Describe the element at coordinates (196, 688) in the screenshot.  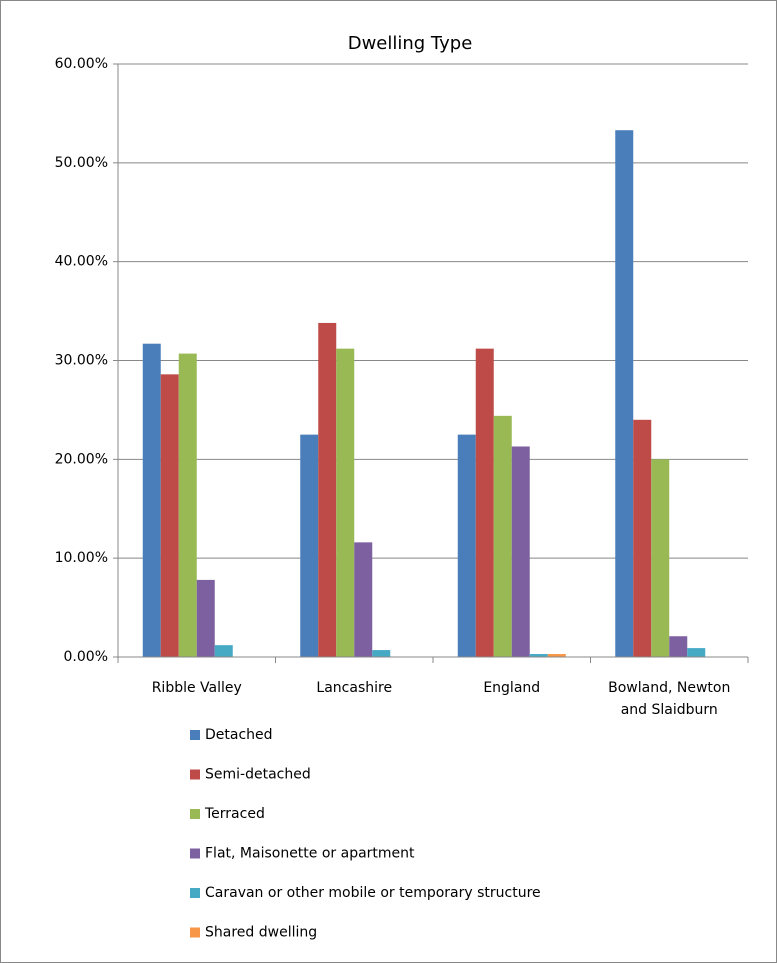
I see `x-tick-label: Ribble Valley` at that location.